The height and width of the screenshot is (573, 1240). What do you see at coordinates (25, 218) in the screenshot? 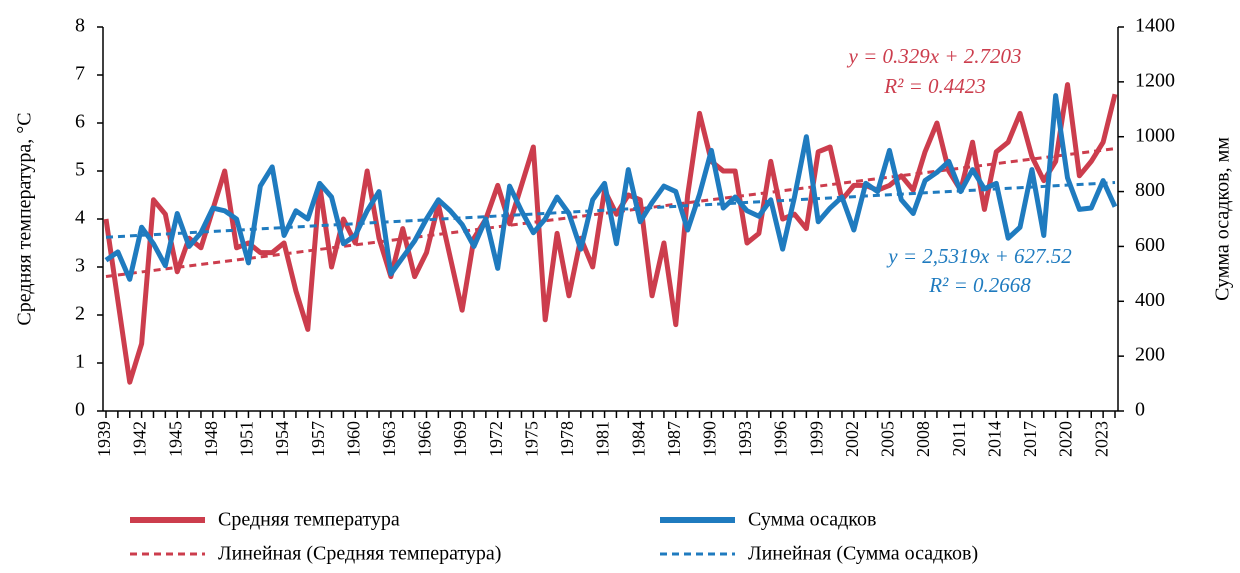
I see `y-axis-title: Средняя температура, °С` at bounding box center [25, 218].